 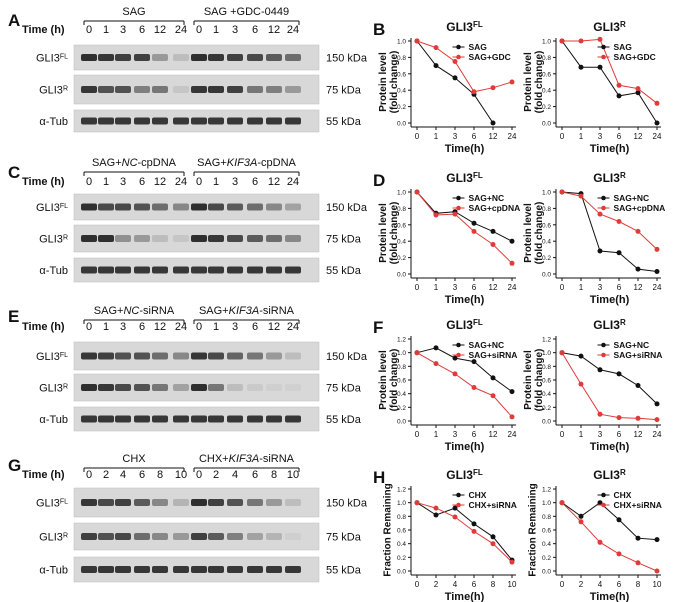 I want to click on chart-title: GLI3FL, so click(x=464, y=178).